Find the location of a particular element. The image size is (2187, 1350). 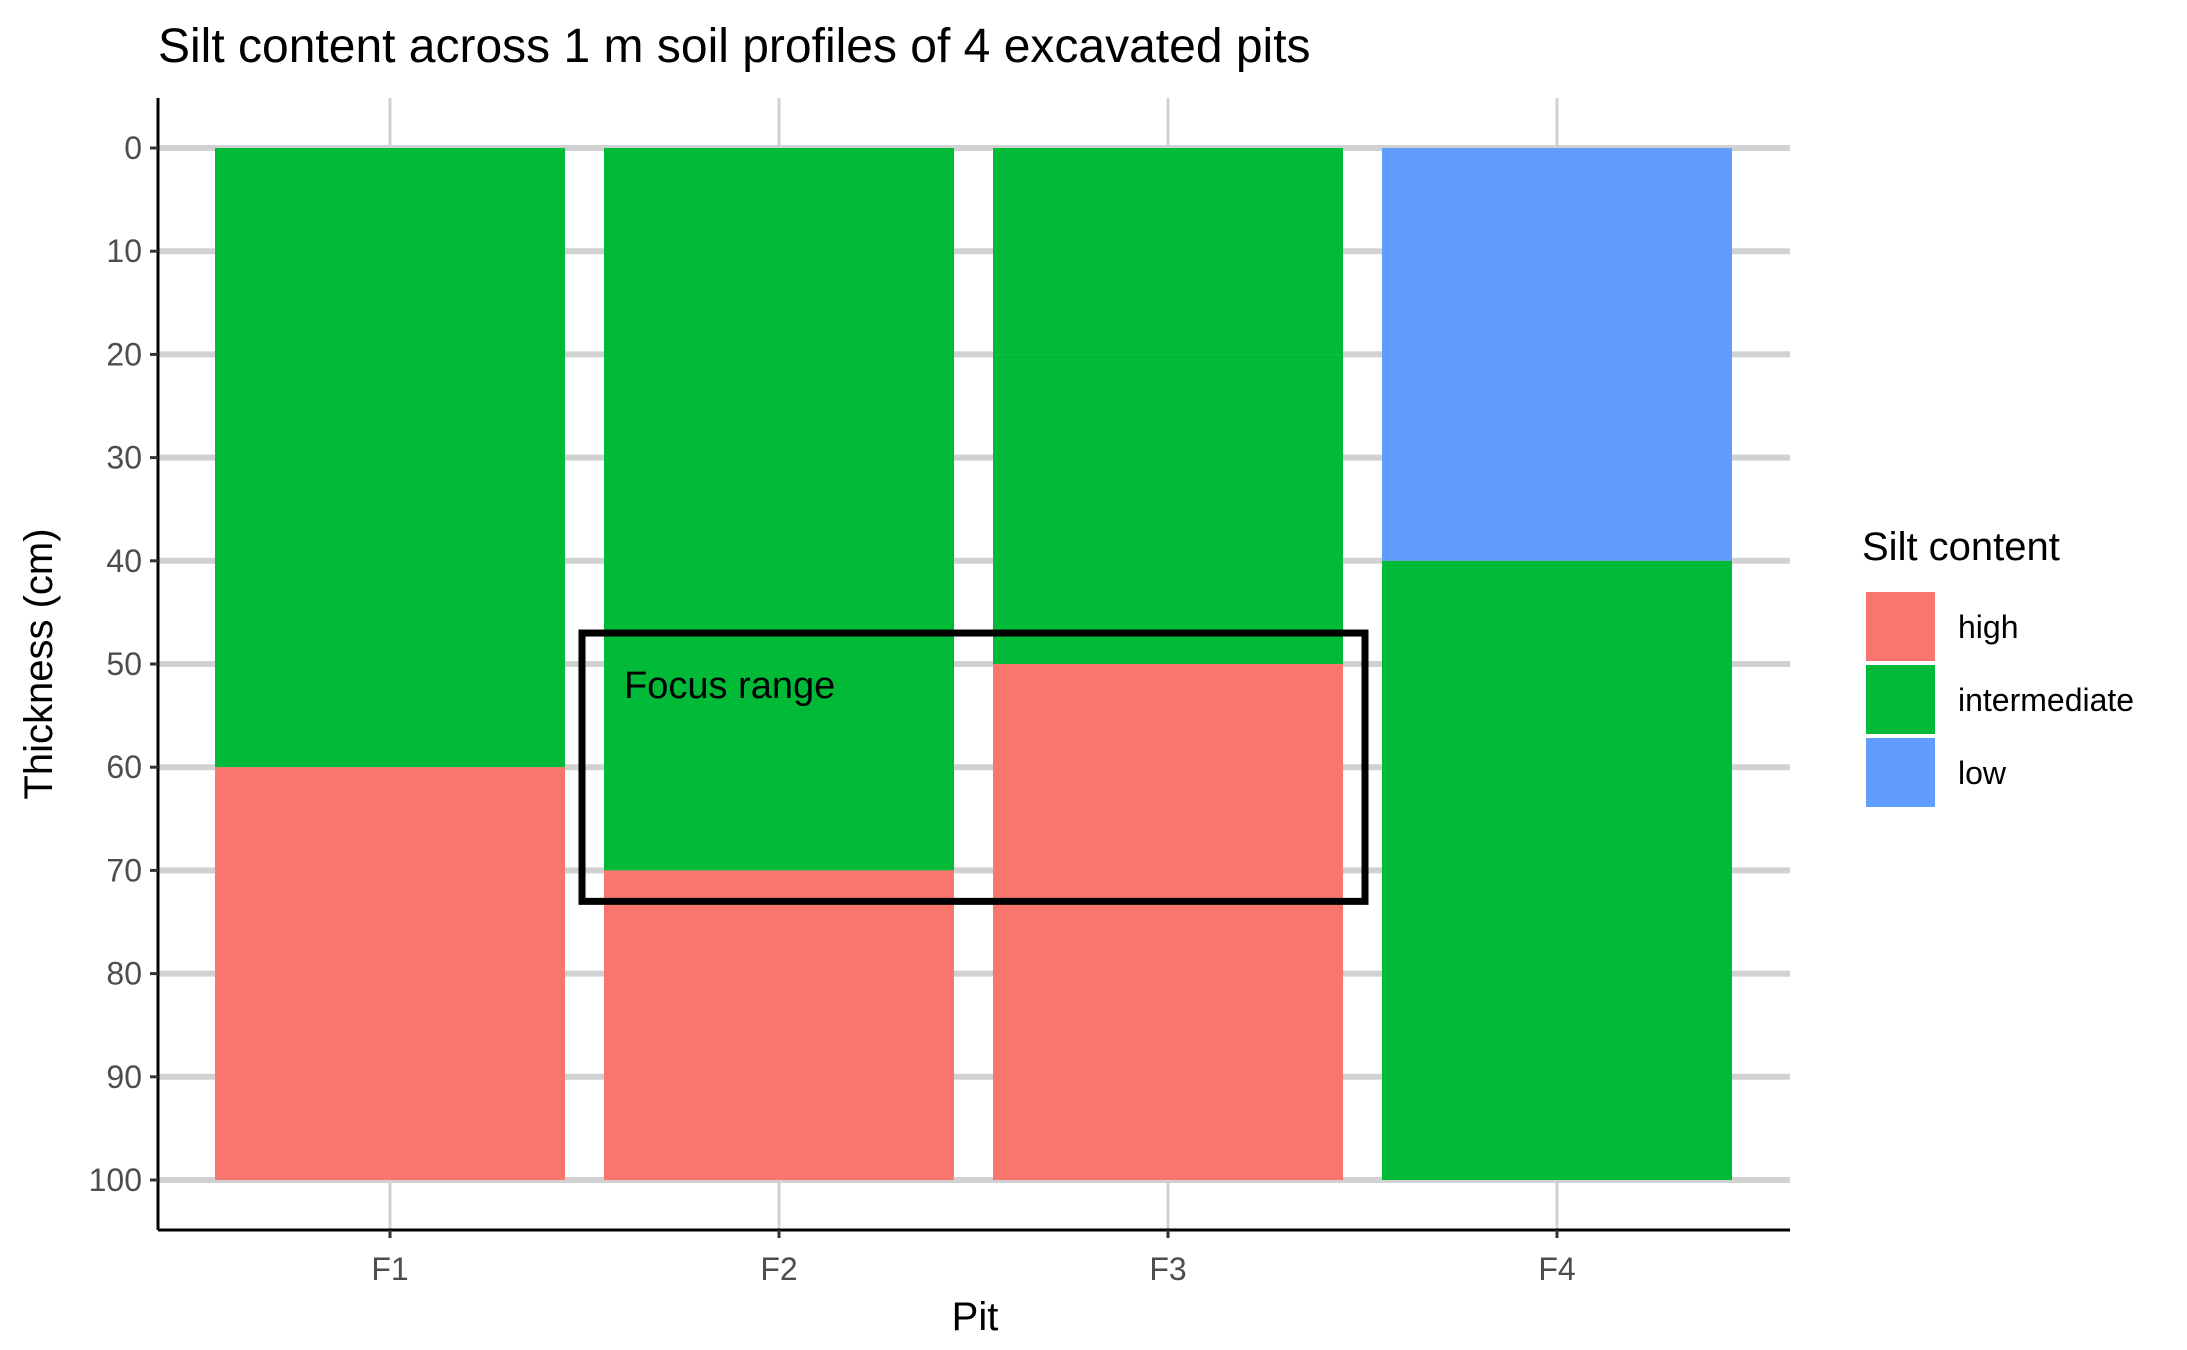

y-tick-label: 40 is located at coordinates (124, 561).